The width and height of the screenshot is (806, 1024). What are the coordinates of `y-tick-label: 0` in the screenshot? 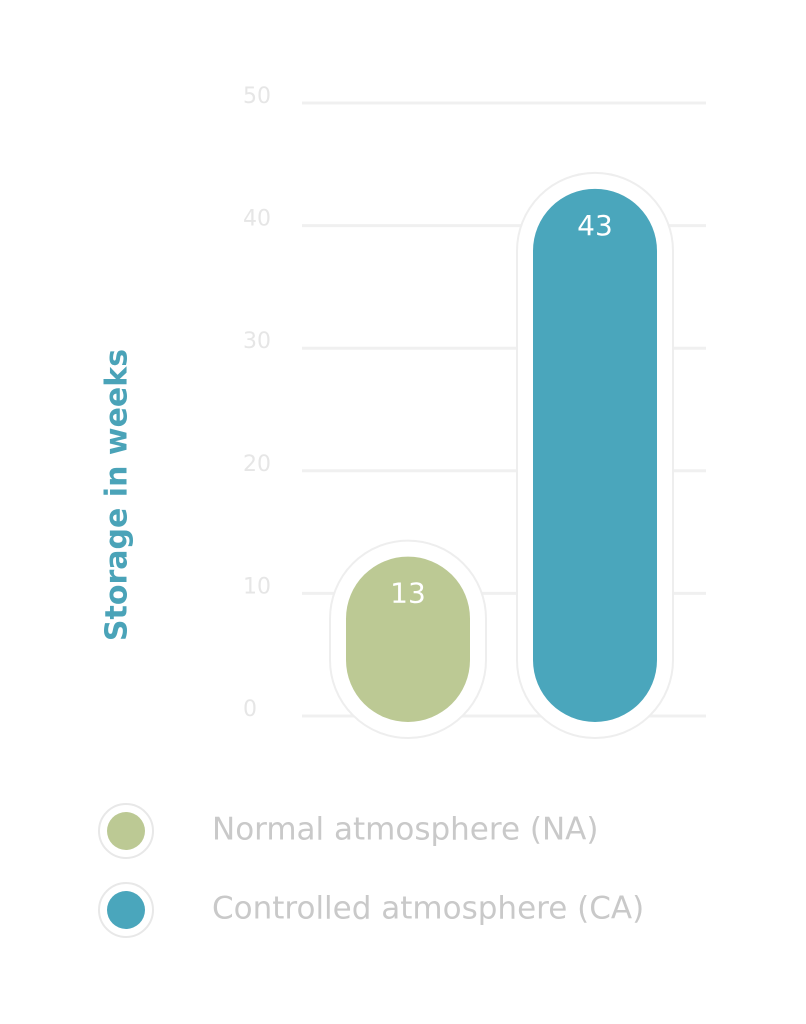 It's located at (250, 709).